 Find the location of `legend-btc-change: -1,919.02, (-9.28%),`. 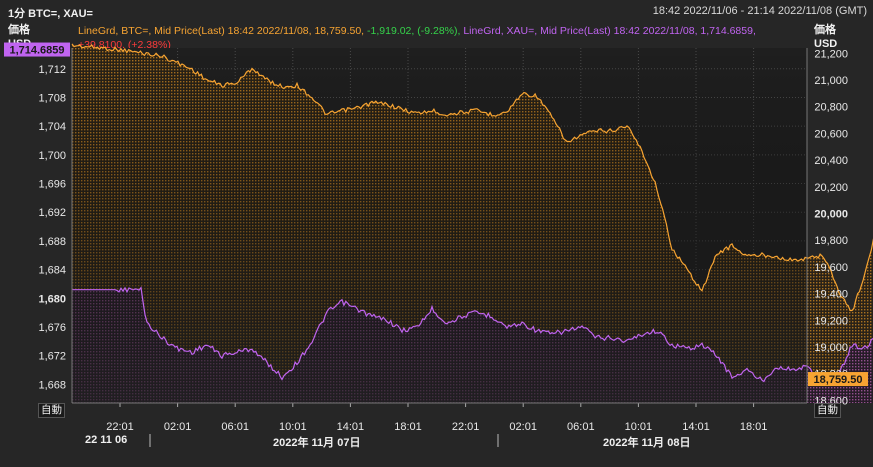

legend-btc-change: -1,919.02, (-9.28%), is located at coordinates (414, 31).